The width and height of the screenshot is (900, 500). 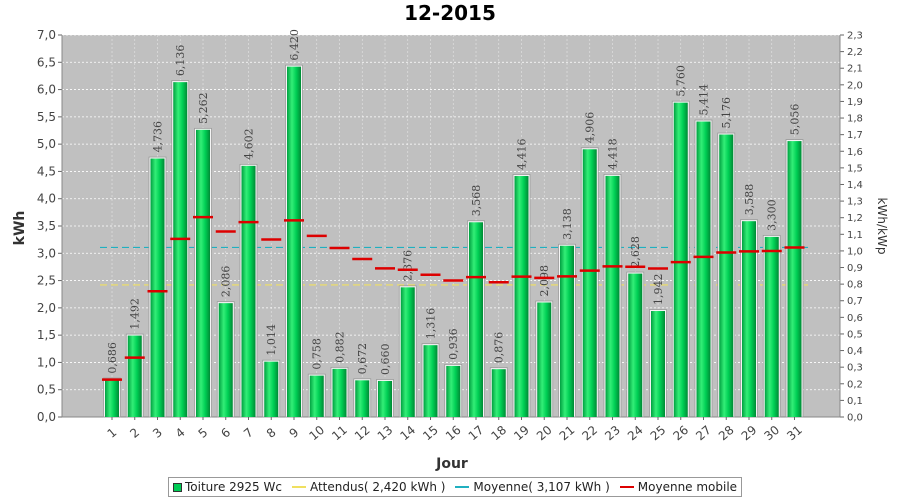 What do you see at coordinates (362, 359) in the screenshot?
I see `bar-value-label: 0,672` at bounding box center [362, 359].